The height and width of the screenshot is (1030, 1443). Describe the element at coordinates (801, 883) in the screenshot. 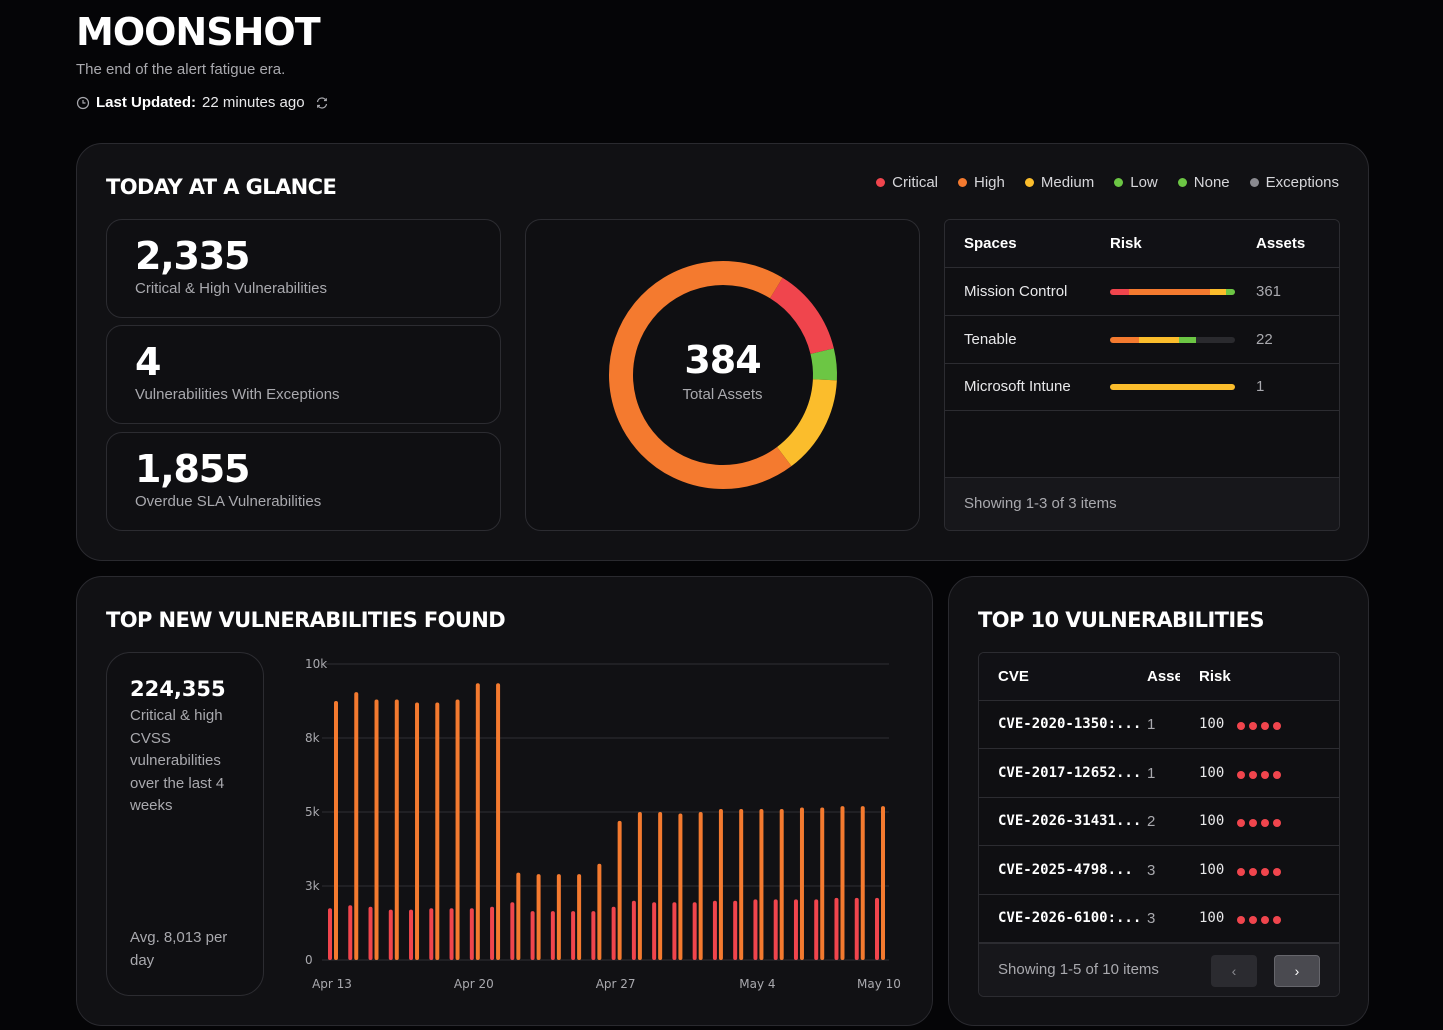

I see `bar-may-6-s1` at that location.